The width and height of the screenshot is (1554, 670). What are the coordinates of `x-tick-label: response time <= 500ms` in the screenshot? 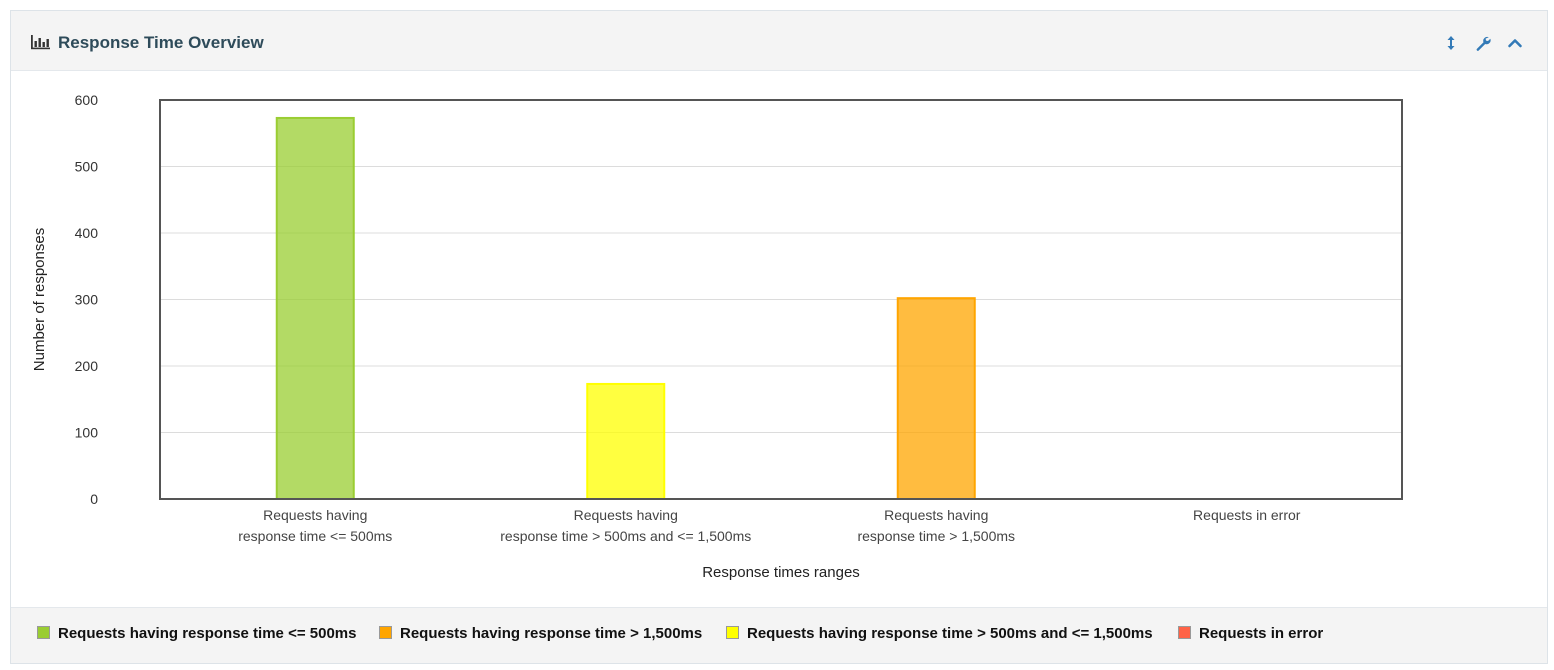 It's located at (315, 536).